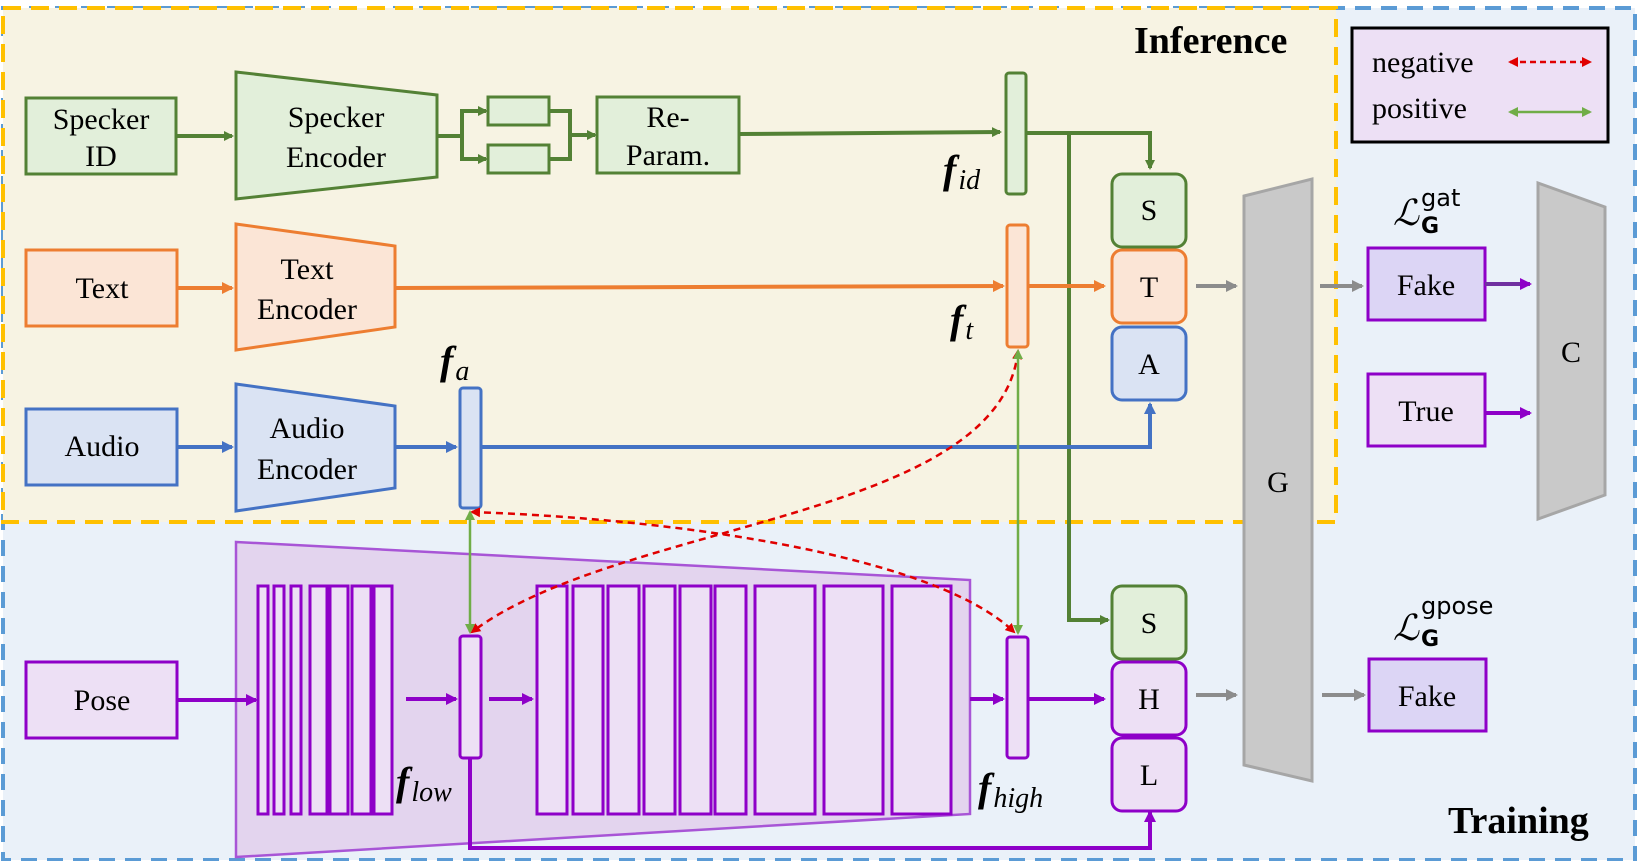 This screenshot has width=1651, height=861. I want to click on f-low-bar, so click(470, 697).